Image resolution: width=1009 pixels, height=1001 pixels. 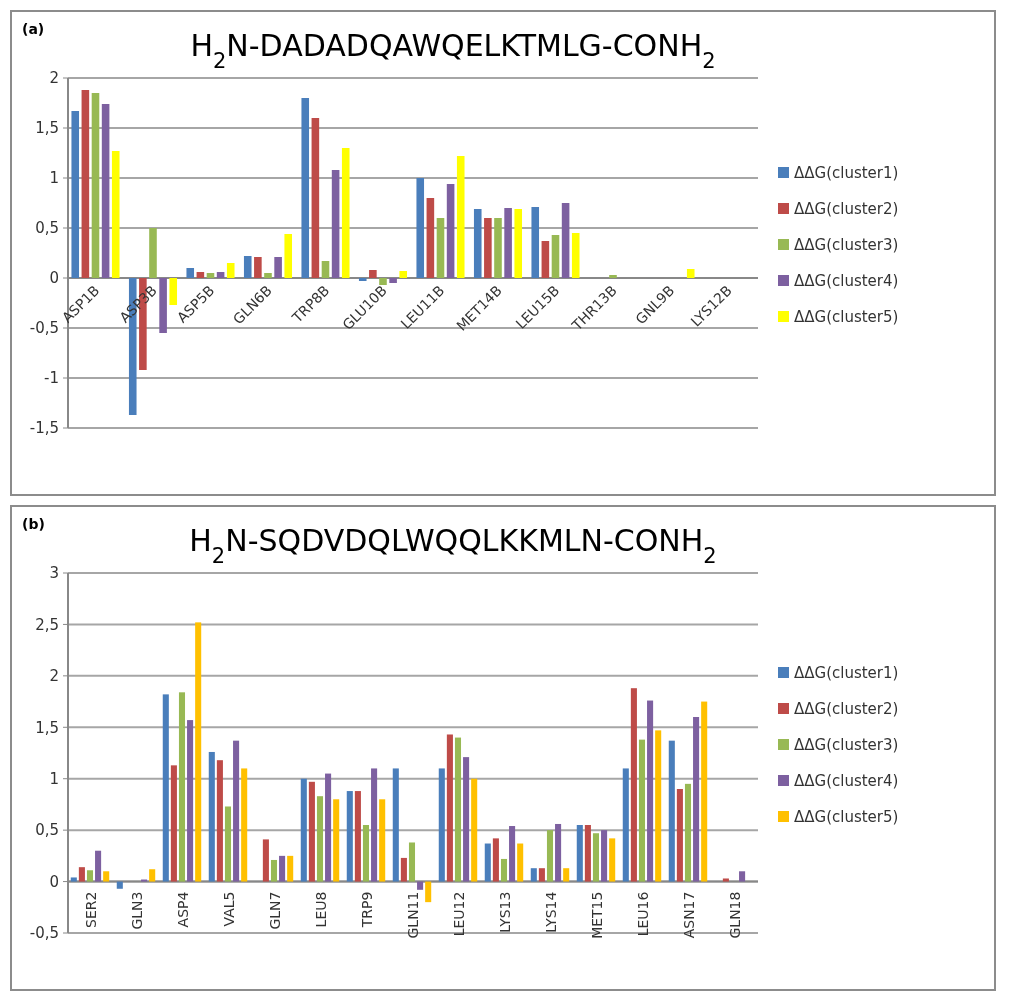 What do you see at coordinates (44, 428) in the screenshot?
I see `y-tick-label: -1,5` at bounding box center [44, 428].